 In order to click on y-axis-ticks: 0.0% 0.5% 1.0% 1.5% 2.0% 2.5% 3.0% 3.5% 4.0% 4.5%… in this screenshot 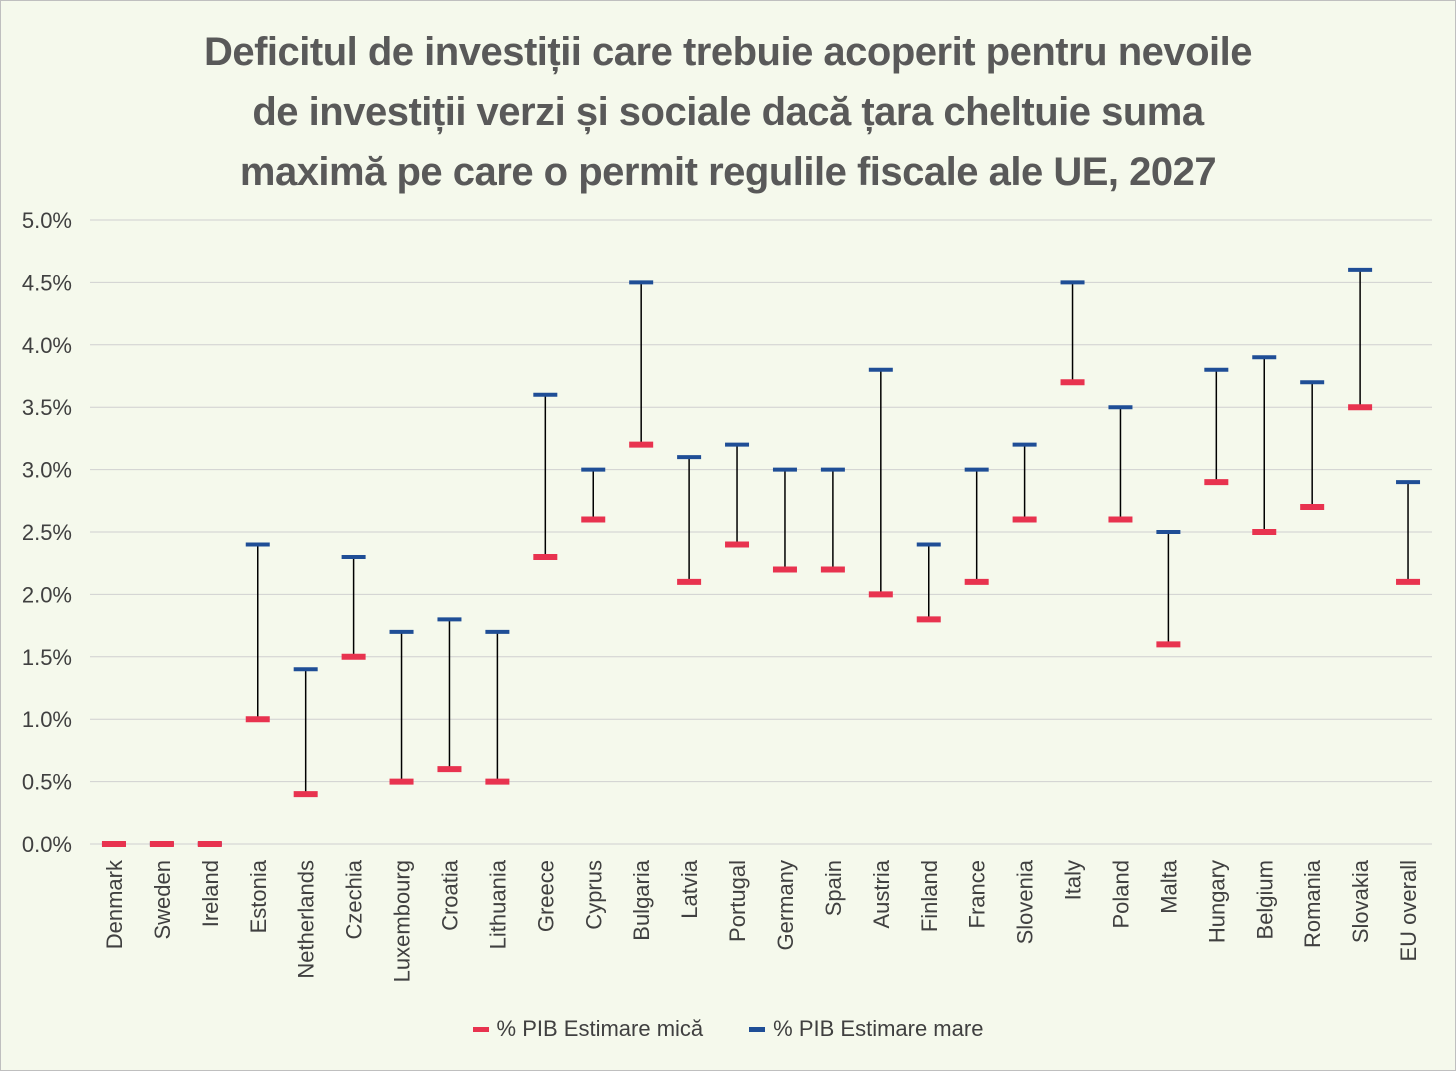, I will do `click(47, 532)`.